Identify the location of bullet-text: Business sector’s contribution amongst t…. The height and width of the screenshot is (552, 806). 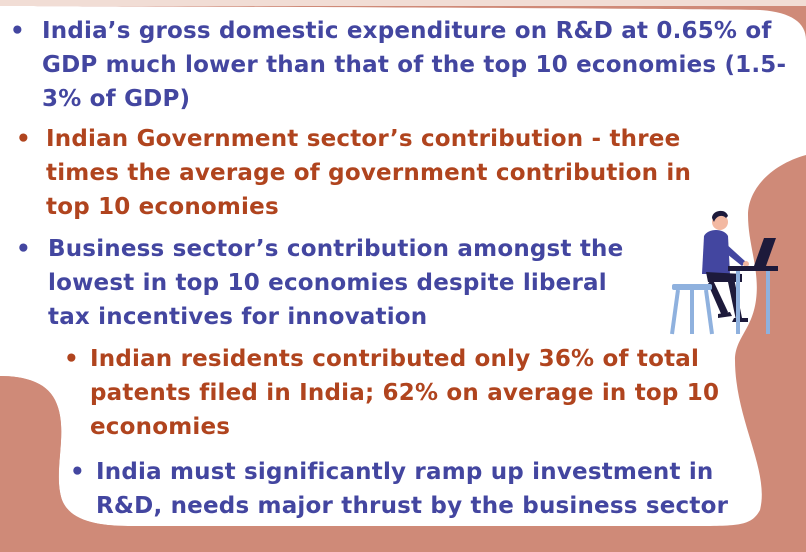
(336, 283).